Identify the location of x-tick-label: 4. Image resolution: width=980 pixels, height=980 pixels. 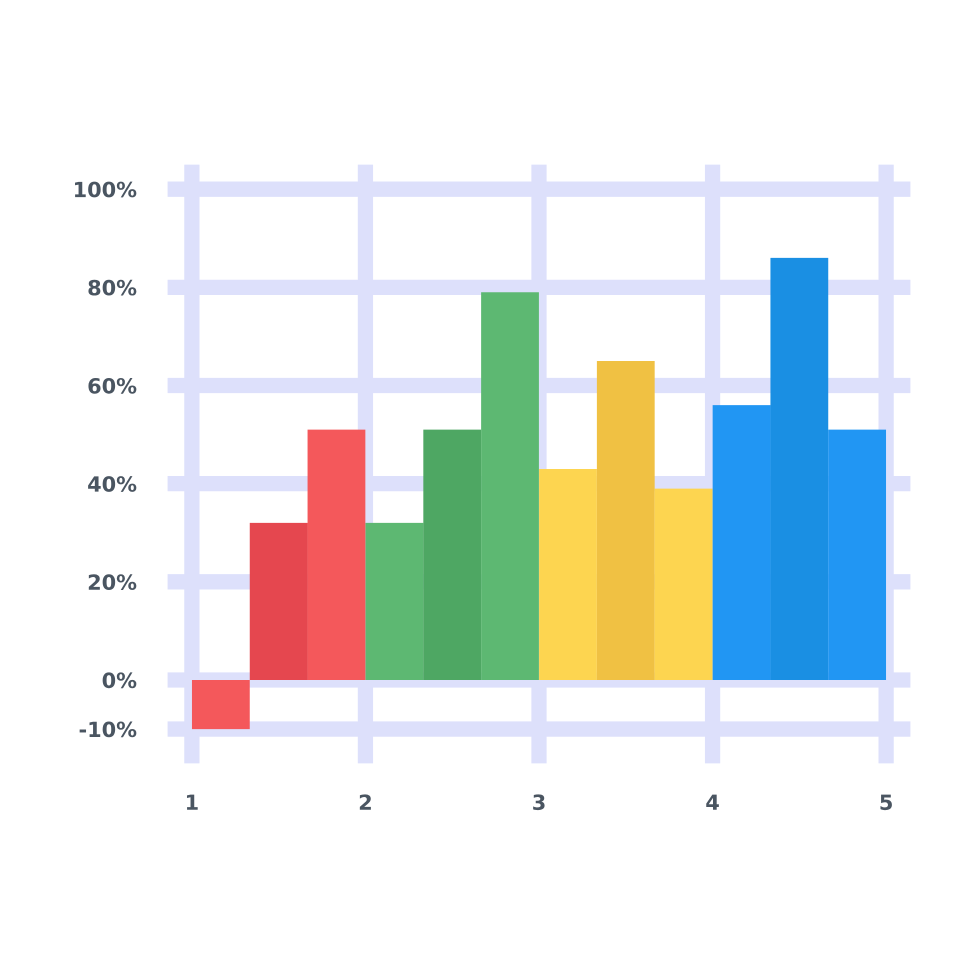
(712, 802).